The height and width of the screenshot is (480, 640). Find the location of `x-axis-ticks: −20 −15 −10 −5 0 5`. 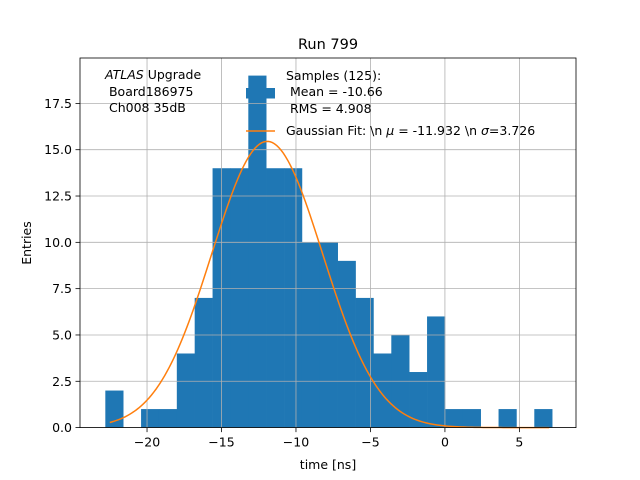

x-axis-ticks: −20 −15 −10 −5 0 5 is located at coordinates (328, 438).